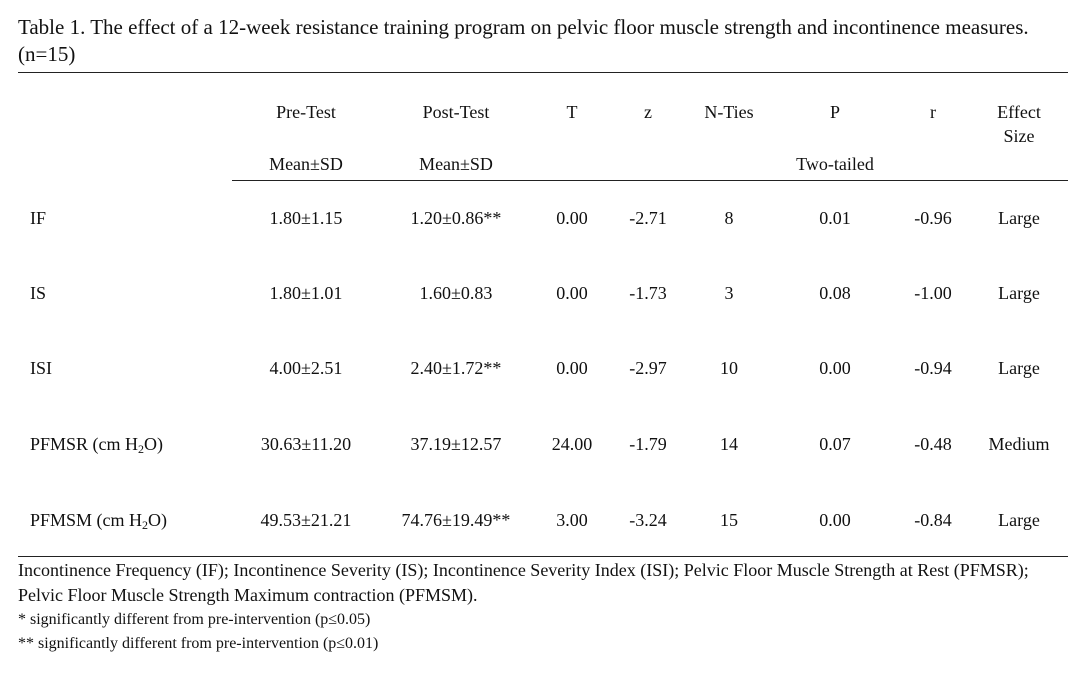 Image resolution: width=1080 pixels, height=673 pixels. I want to click on cell-isi-p: 0.00, so click(835, 368).